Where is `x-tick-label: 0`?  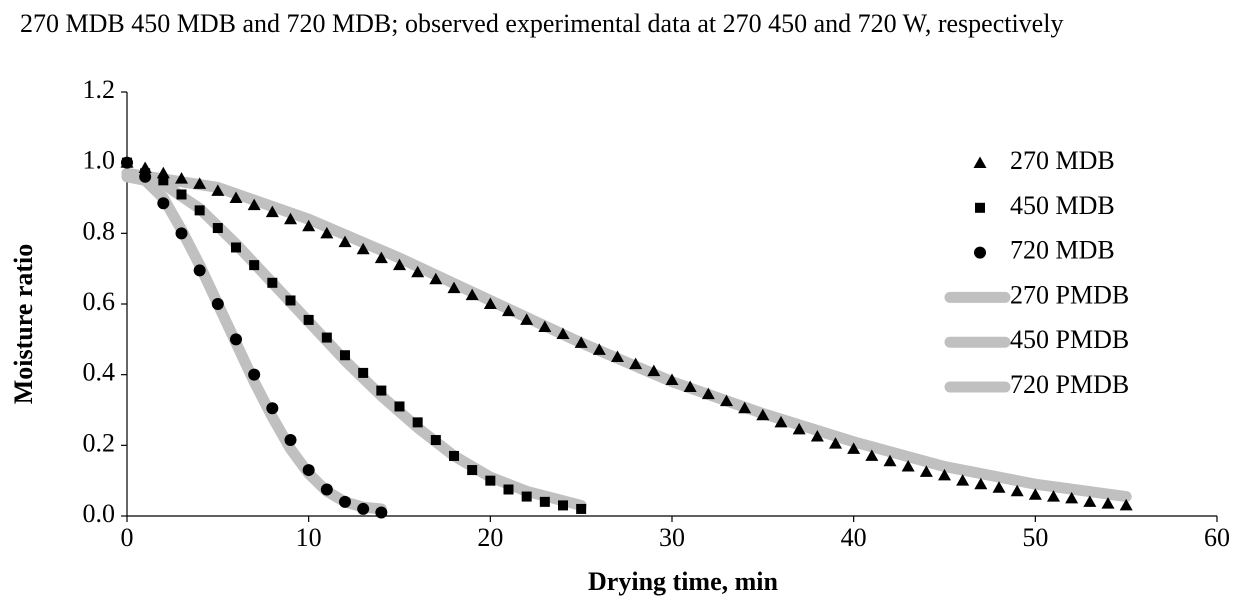
x-tick-label: 0 is located at coordinates (127, 537).